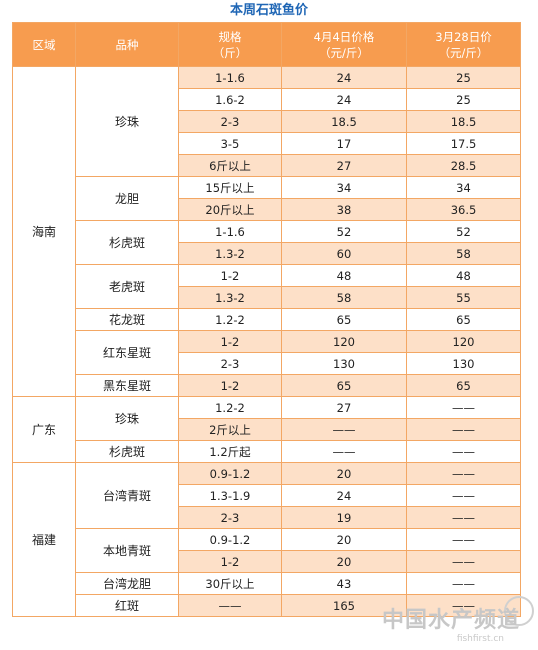 This screenshot has height=650, width=538. Describe the element at coordinates (450, 620) in the screenshot. I see `watermark-text: 中国水产频道` at that location.